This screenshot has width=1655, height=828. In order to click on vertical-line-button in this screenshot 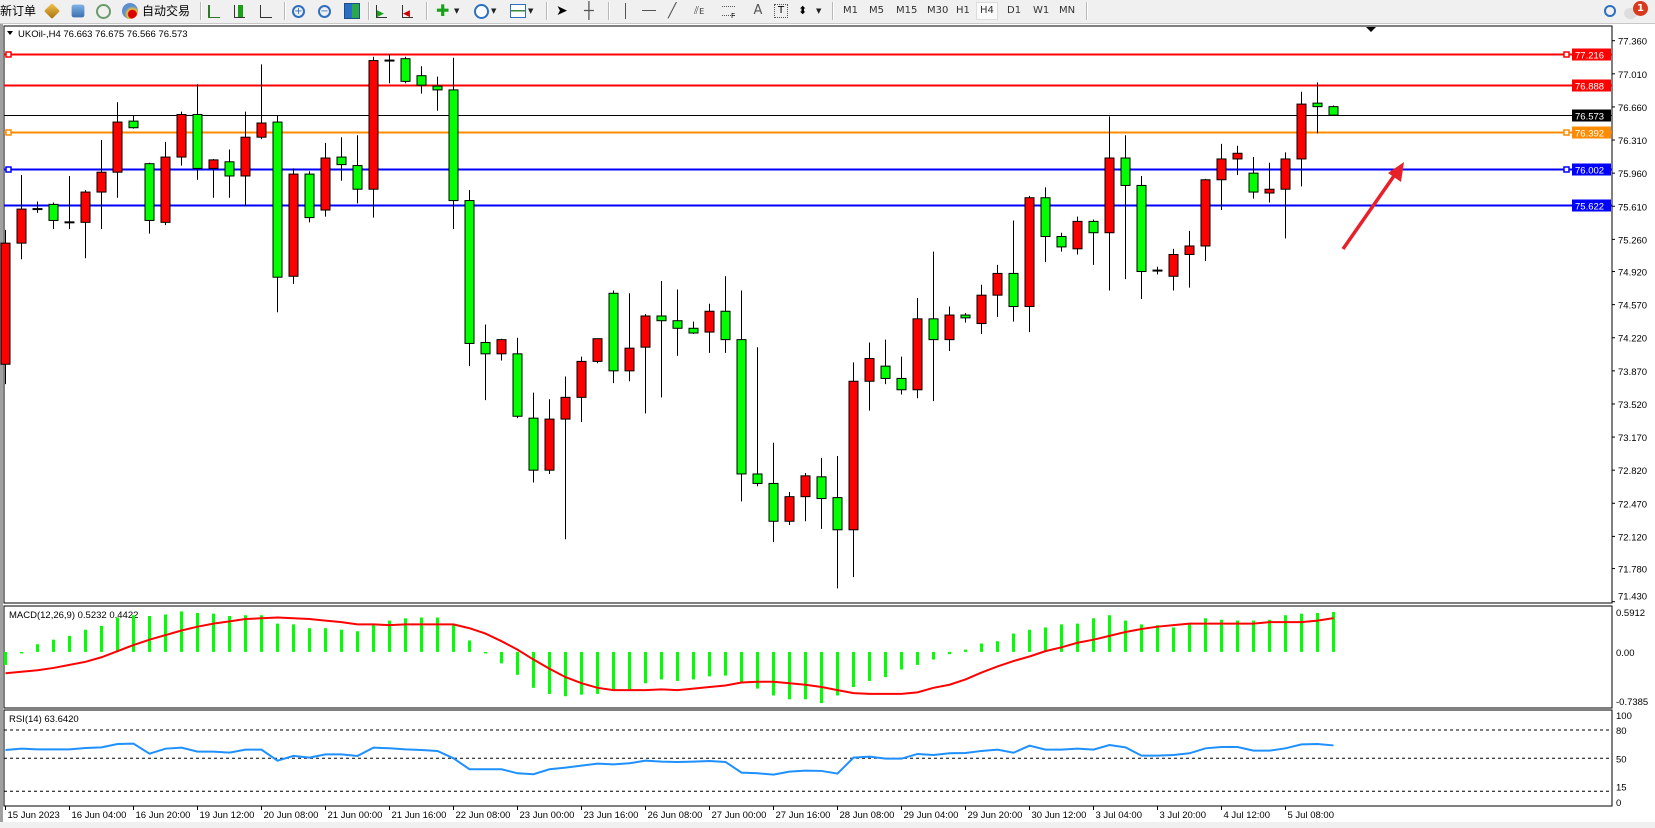, I will do `click(622, 11)`.